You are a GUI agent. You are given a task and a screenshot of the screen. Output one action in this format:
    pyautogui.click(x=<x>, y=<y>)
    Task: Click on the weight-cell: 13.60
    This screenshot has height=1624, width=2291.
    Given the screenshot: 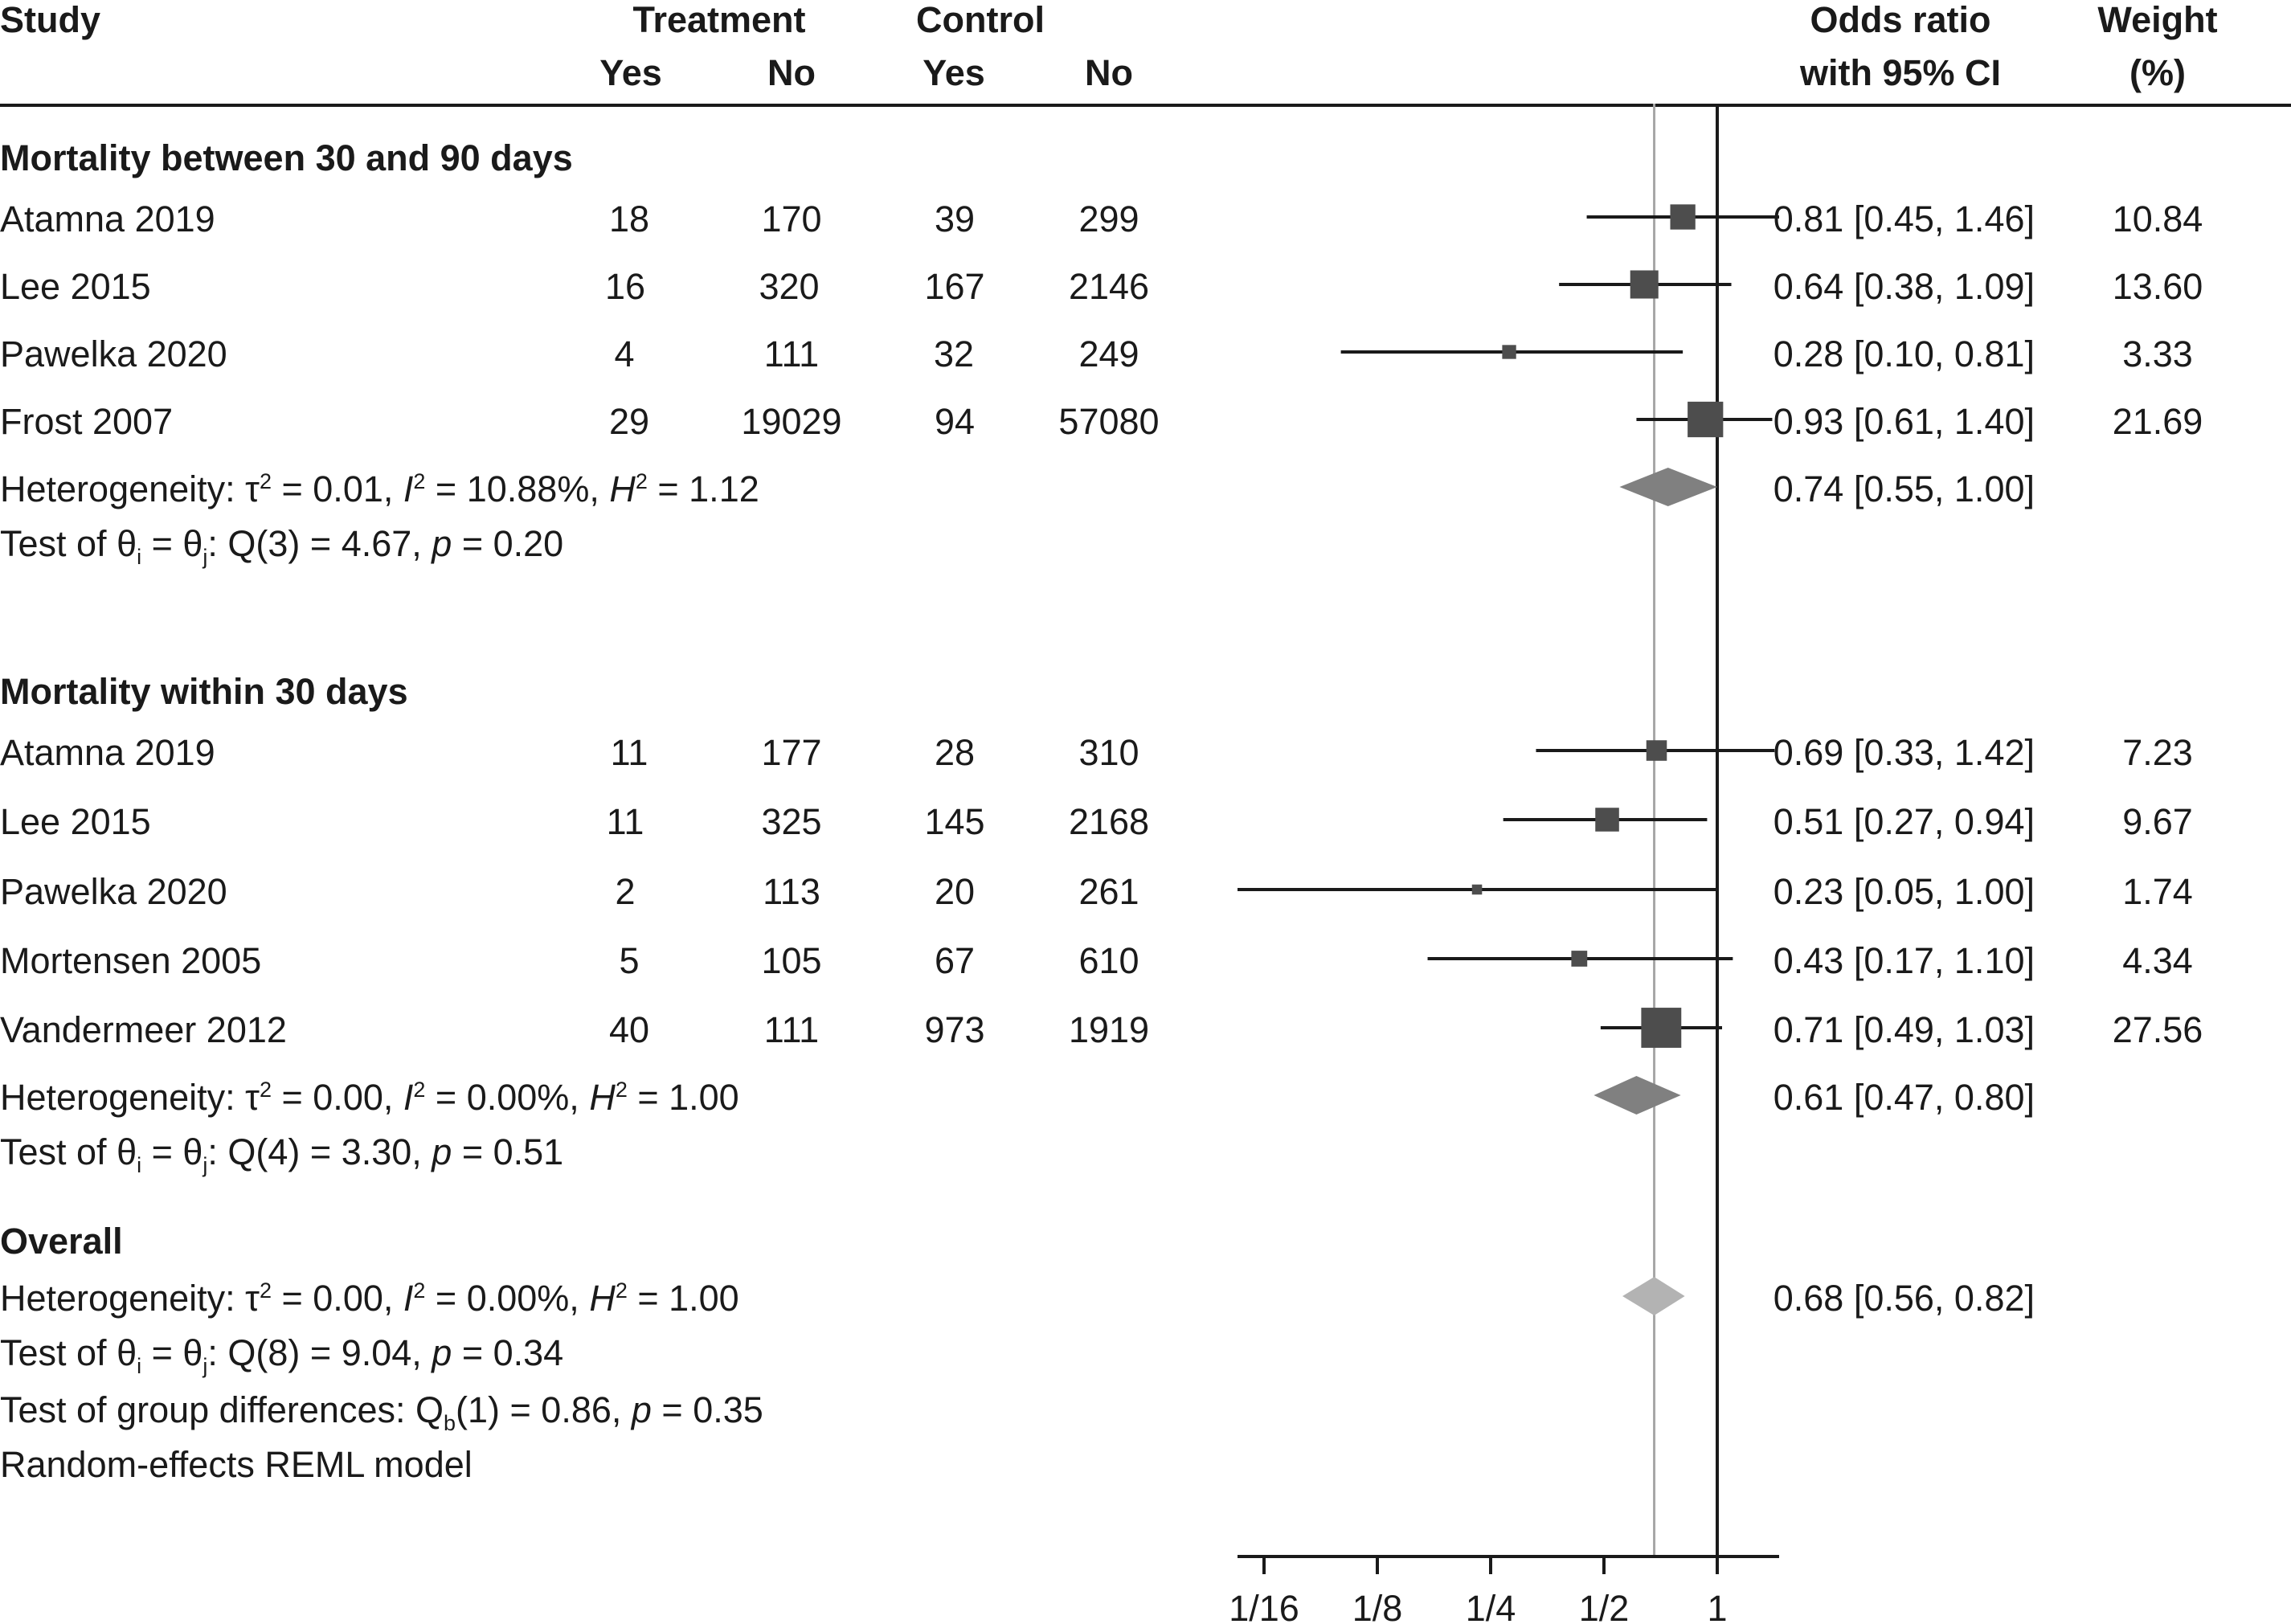 What is the action you would take?
    pyautogui.click(x=2157, y=286)
    